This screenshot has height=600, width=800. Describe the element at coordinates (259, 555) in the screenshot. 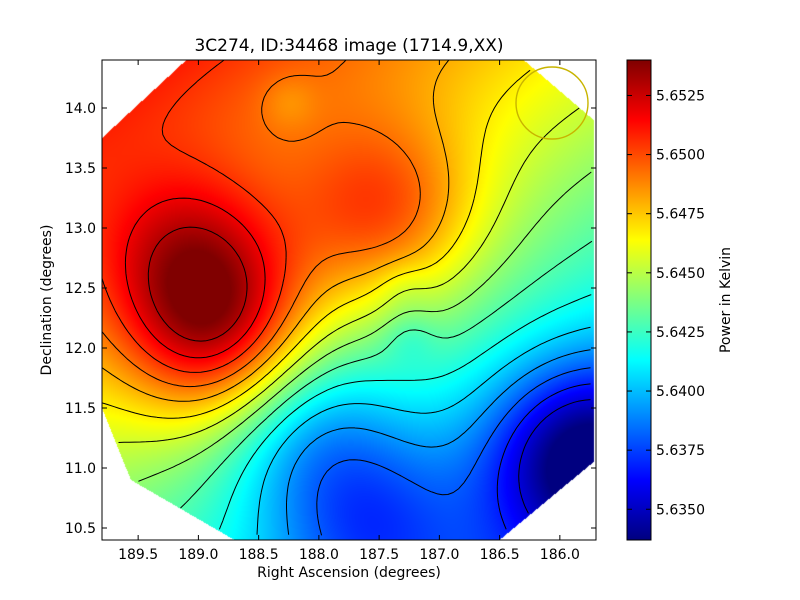

I see `x-tick-label: 188.5` at that location.